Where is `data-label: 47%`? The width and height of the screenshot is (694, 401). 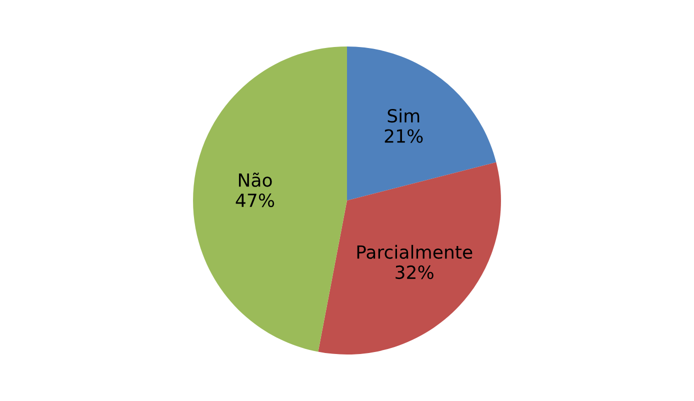
data-label: 47% is located at coordinates (255, 200).